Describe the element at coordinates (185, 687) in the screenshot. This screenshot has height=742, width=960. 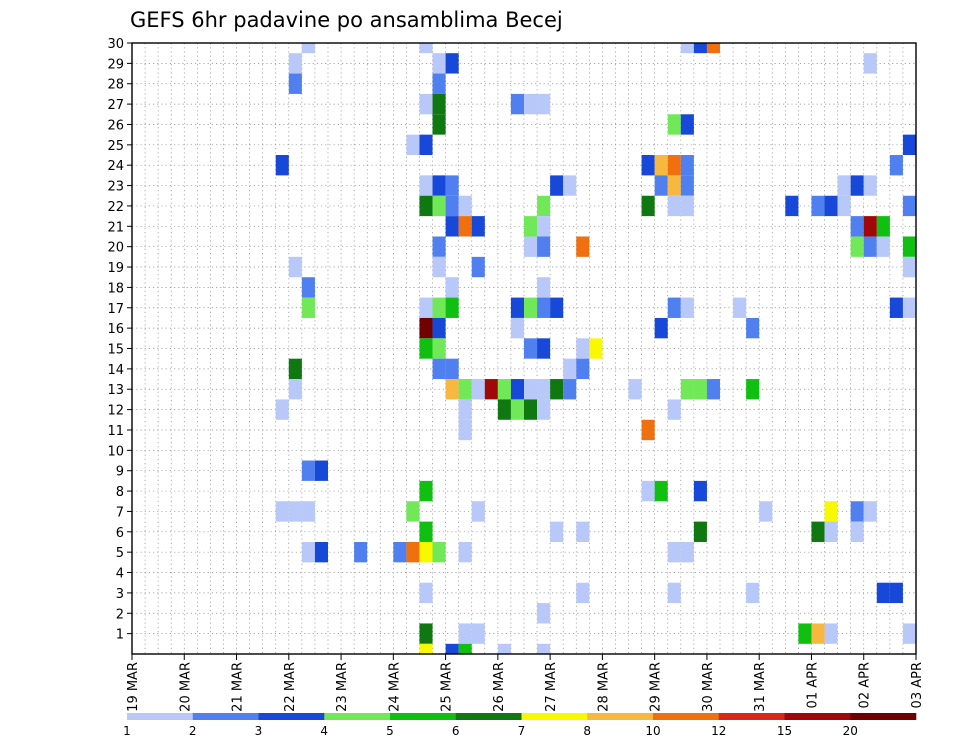
I see `x-tick-label: 20 MAR` at that location.